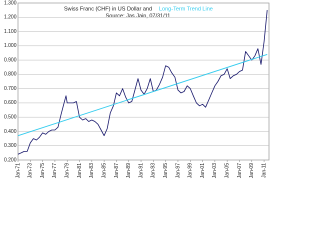 This screenshot has width=320, height=240. What do you see at coordinates (10, 146) in the screenshot?
I see `y-tick-label: 0.300` at bounding box center [10, 146].